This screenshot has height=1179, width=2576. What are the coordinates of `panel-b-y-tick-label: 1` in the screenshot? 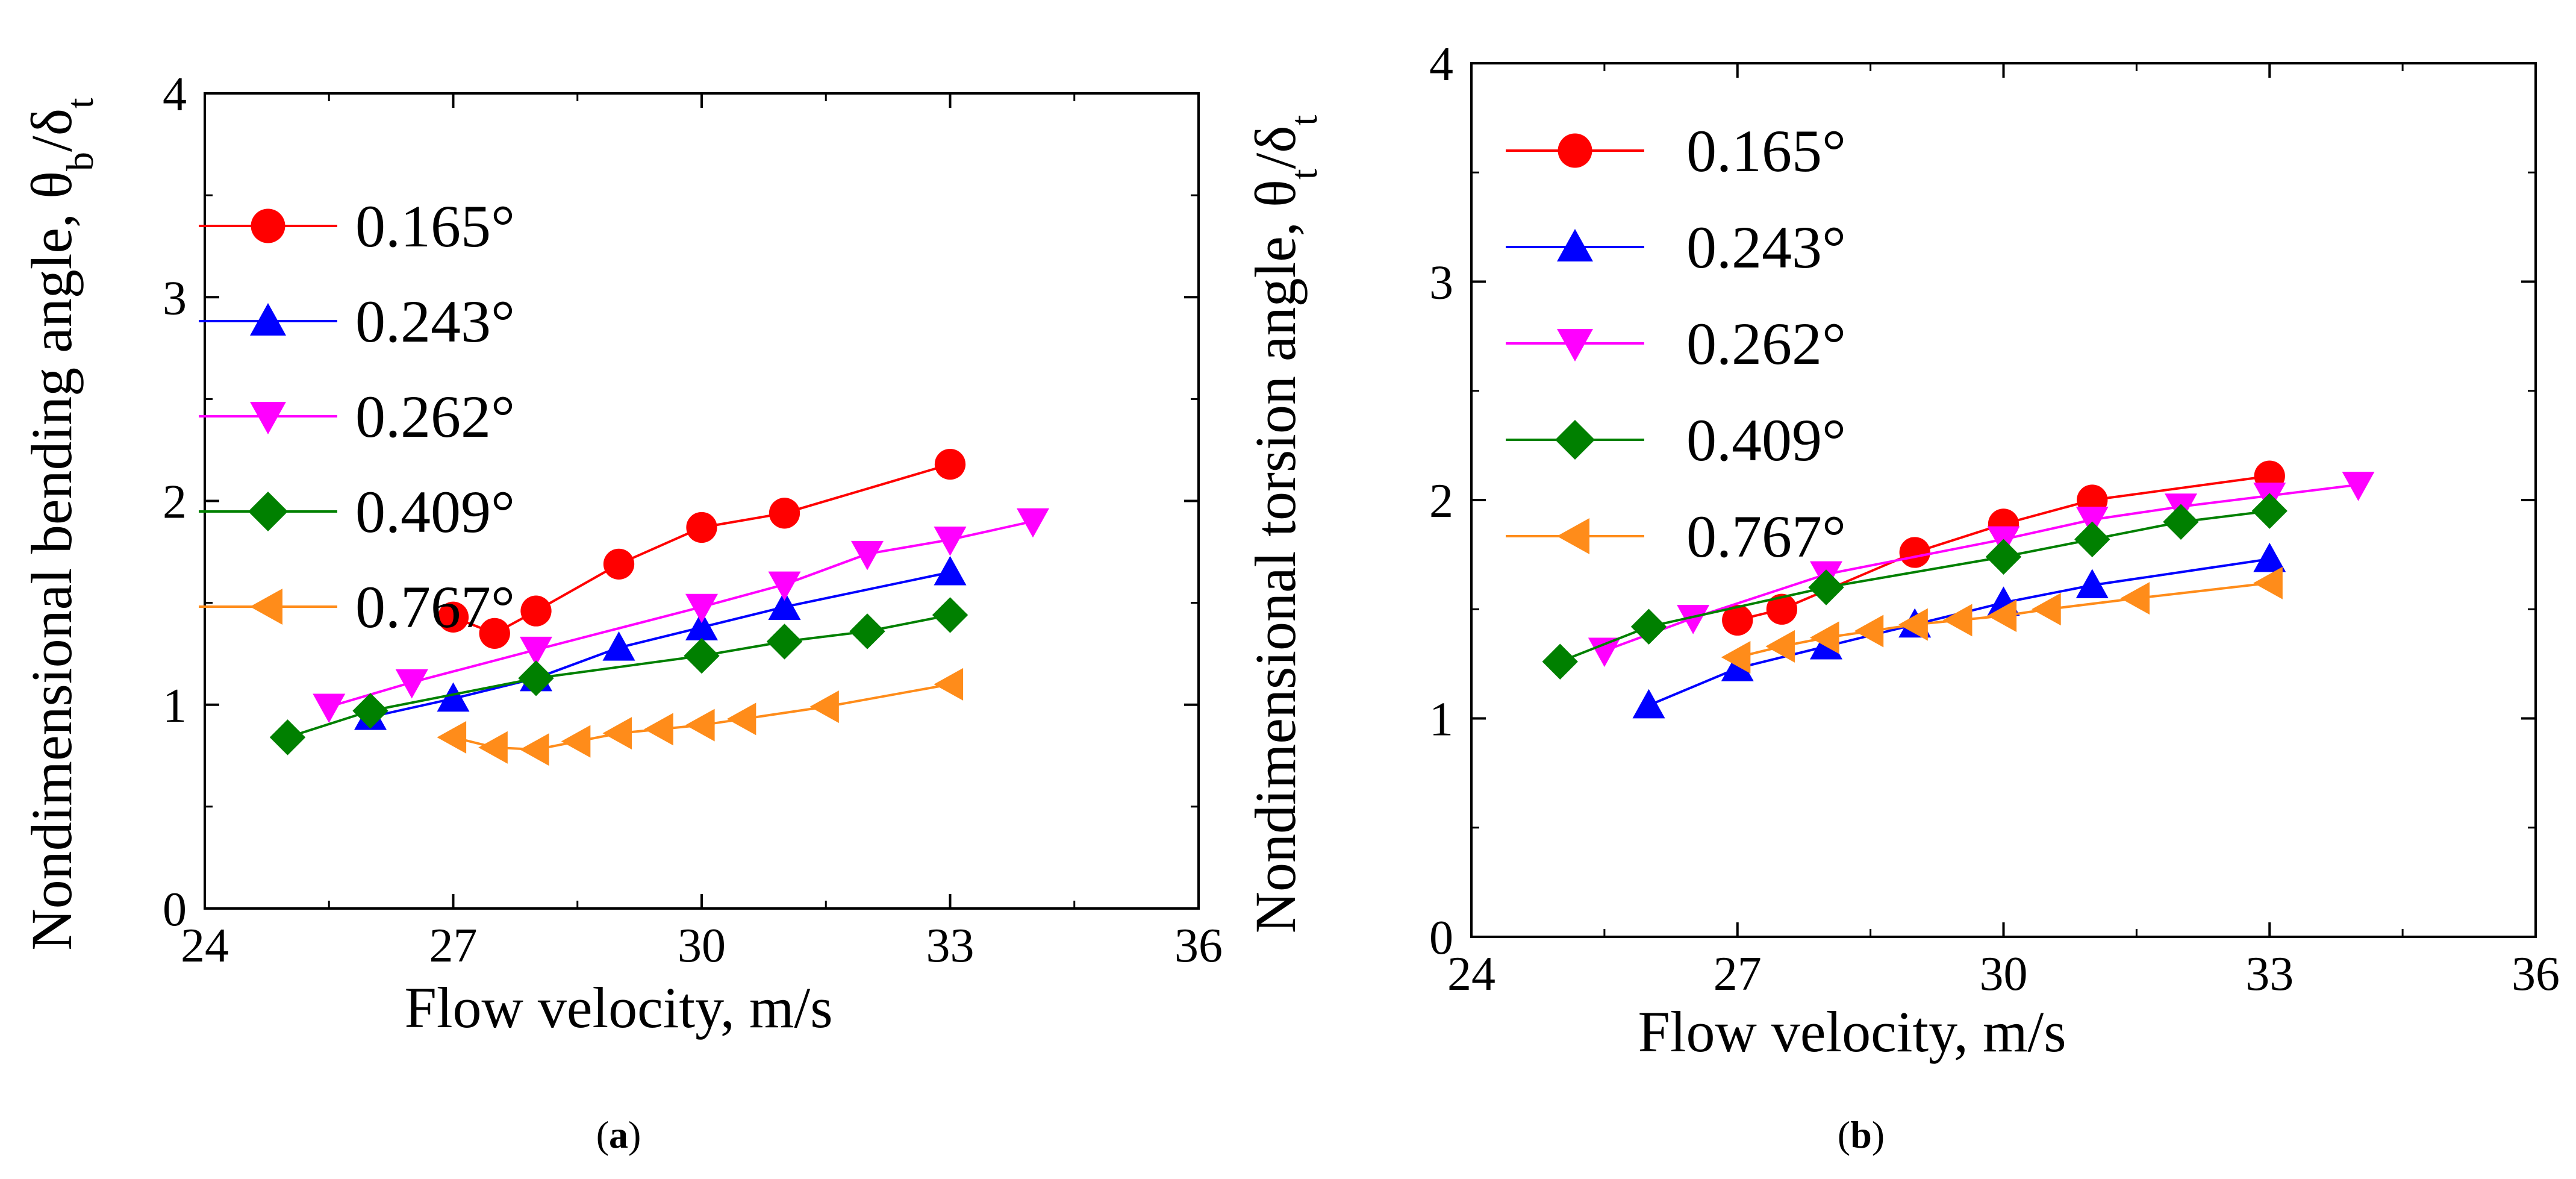 It's located at (1441, 719).